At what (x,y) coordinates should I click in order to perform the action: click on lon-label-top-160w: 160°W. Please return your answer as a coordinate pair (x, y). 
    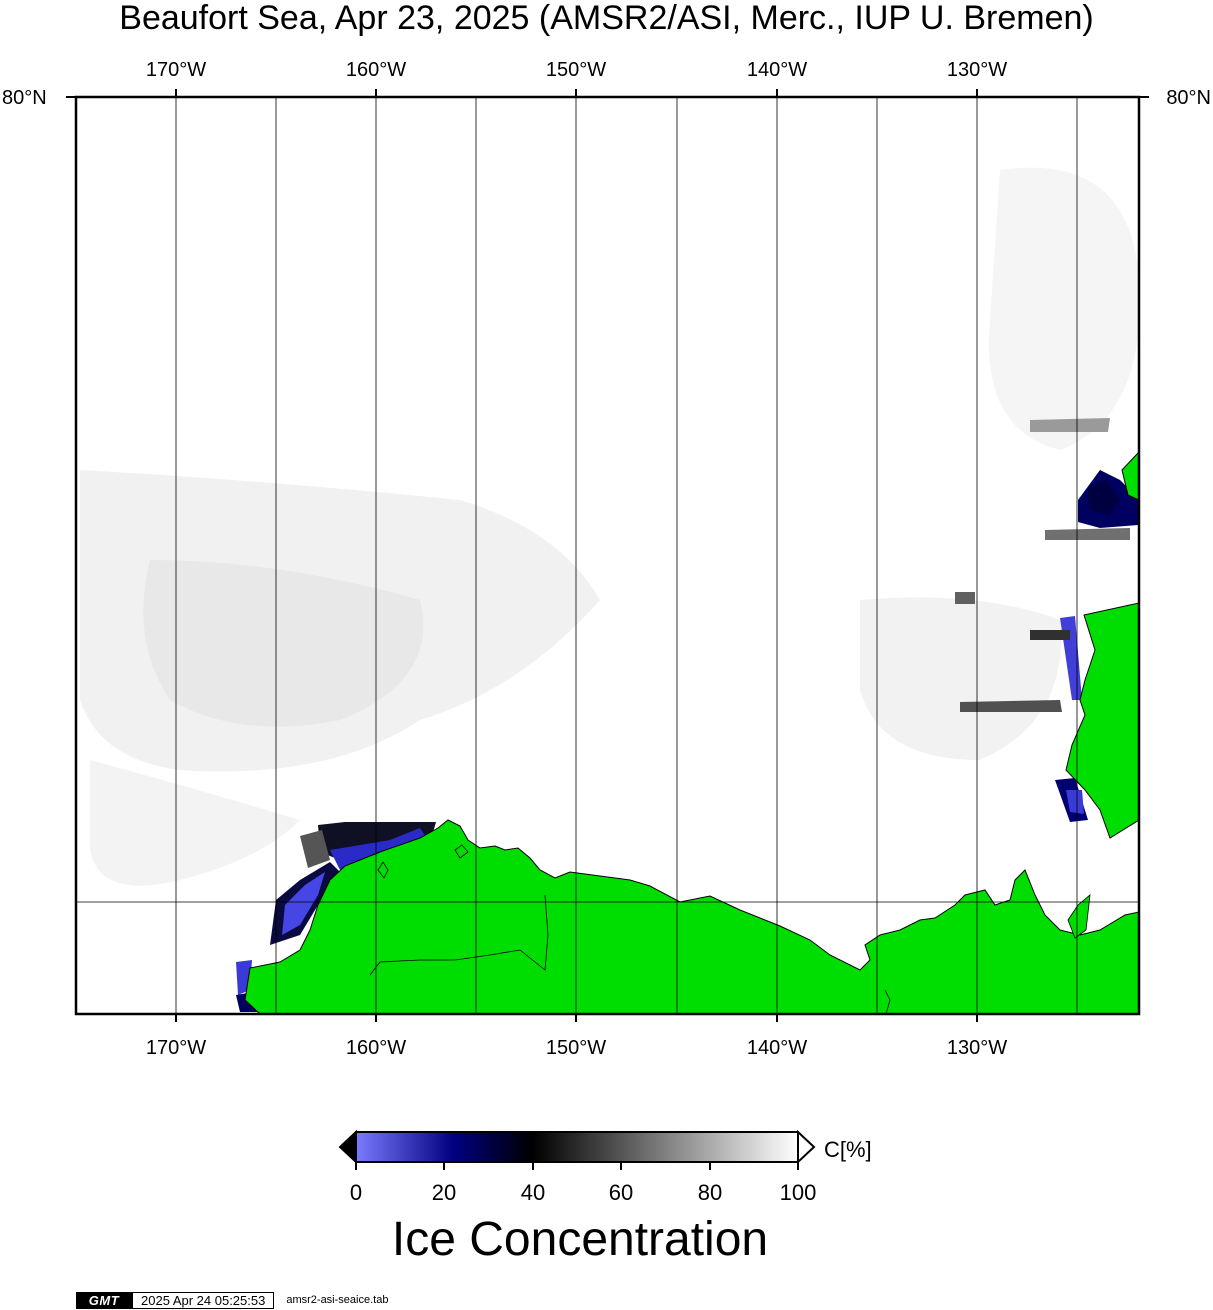
    Looking at the image, I should click on (376, 70).